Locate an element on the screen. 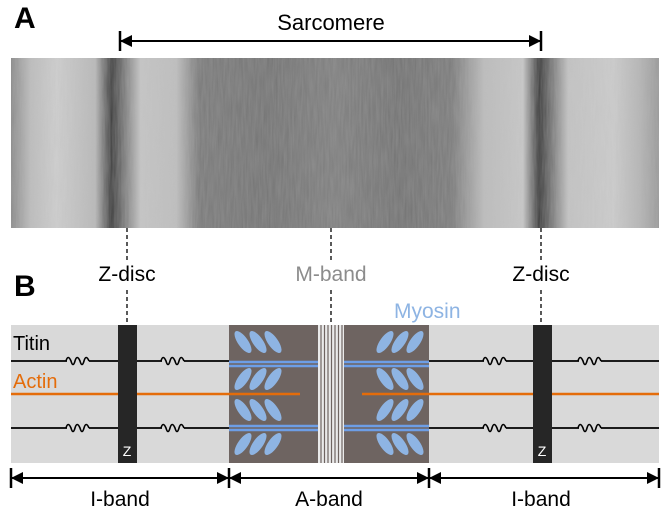 This screenshot has height=517, width=664. band-span-arrows is located at coordinates (335, 478).